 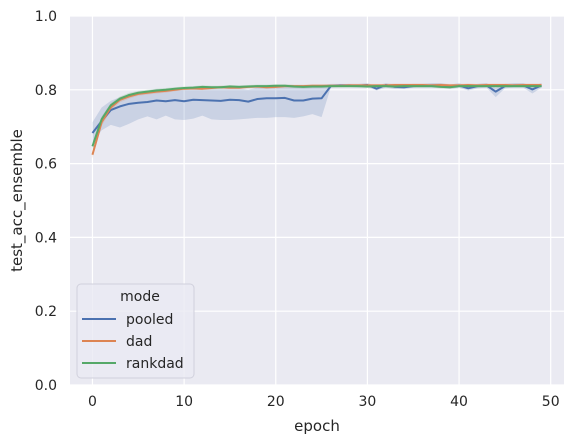 I want to click on rankdad-line, so click(x=316, y=115).